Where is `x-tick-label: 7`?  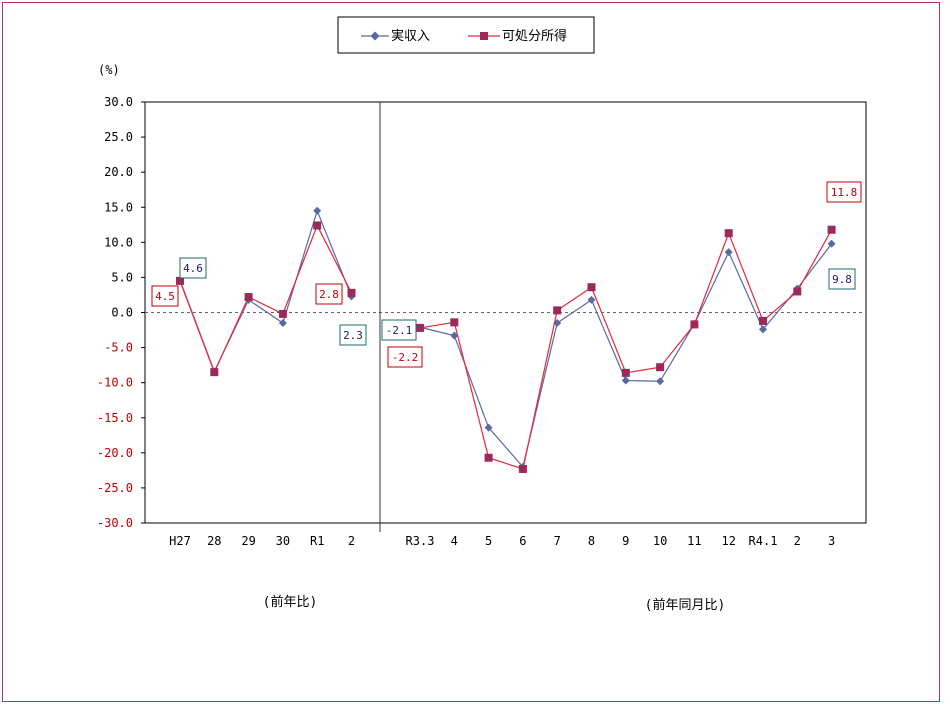
x-tick-label: 7 is located at coordinates (557, 541).